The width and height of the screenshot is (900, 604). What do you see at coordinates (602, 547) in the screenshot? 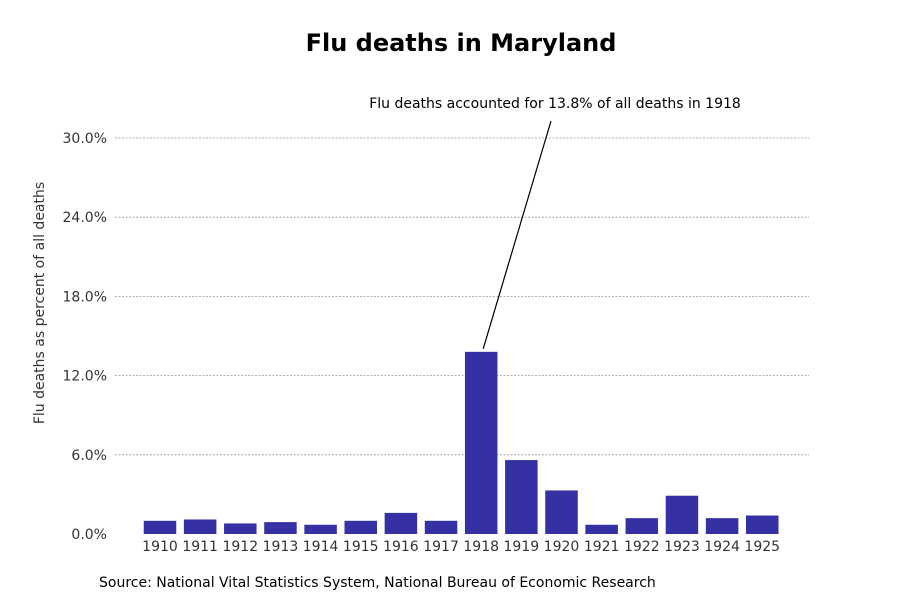
I see `x-tick-label: 1921` at bounding box center [602, 547].